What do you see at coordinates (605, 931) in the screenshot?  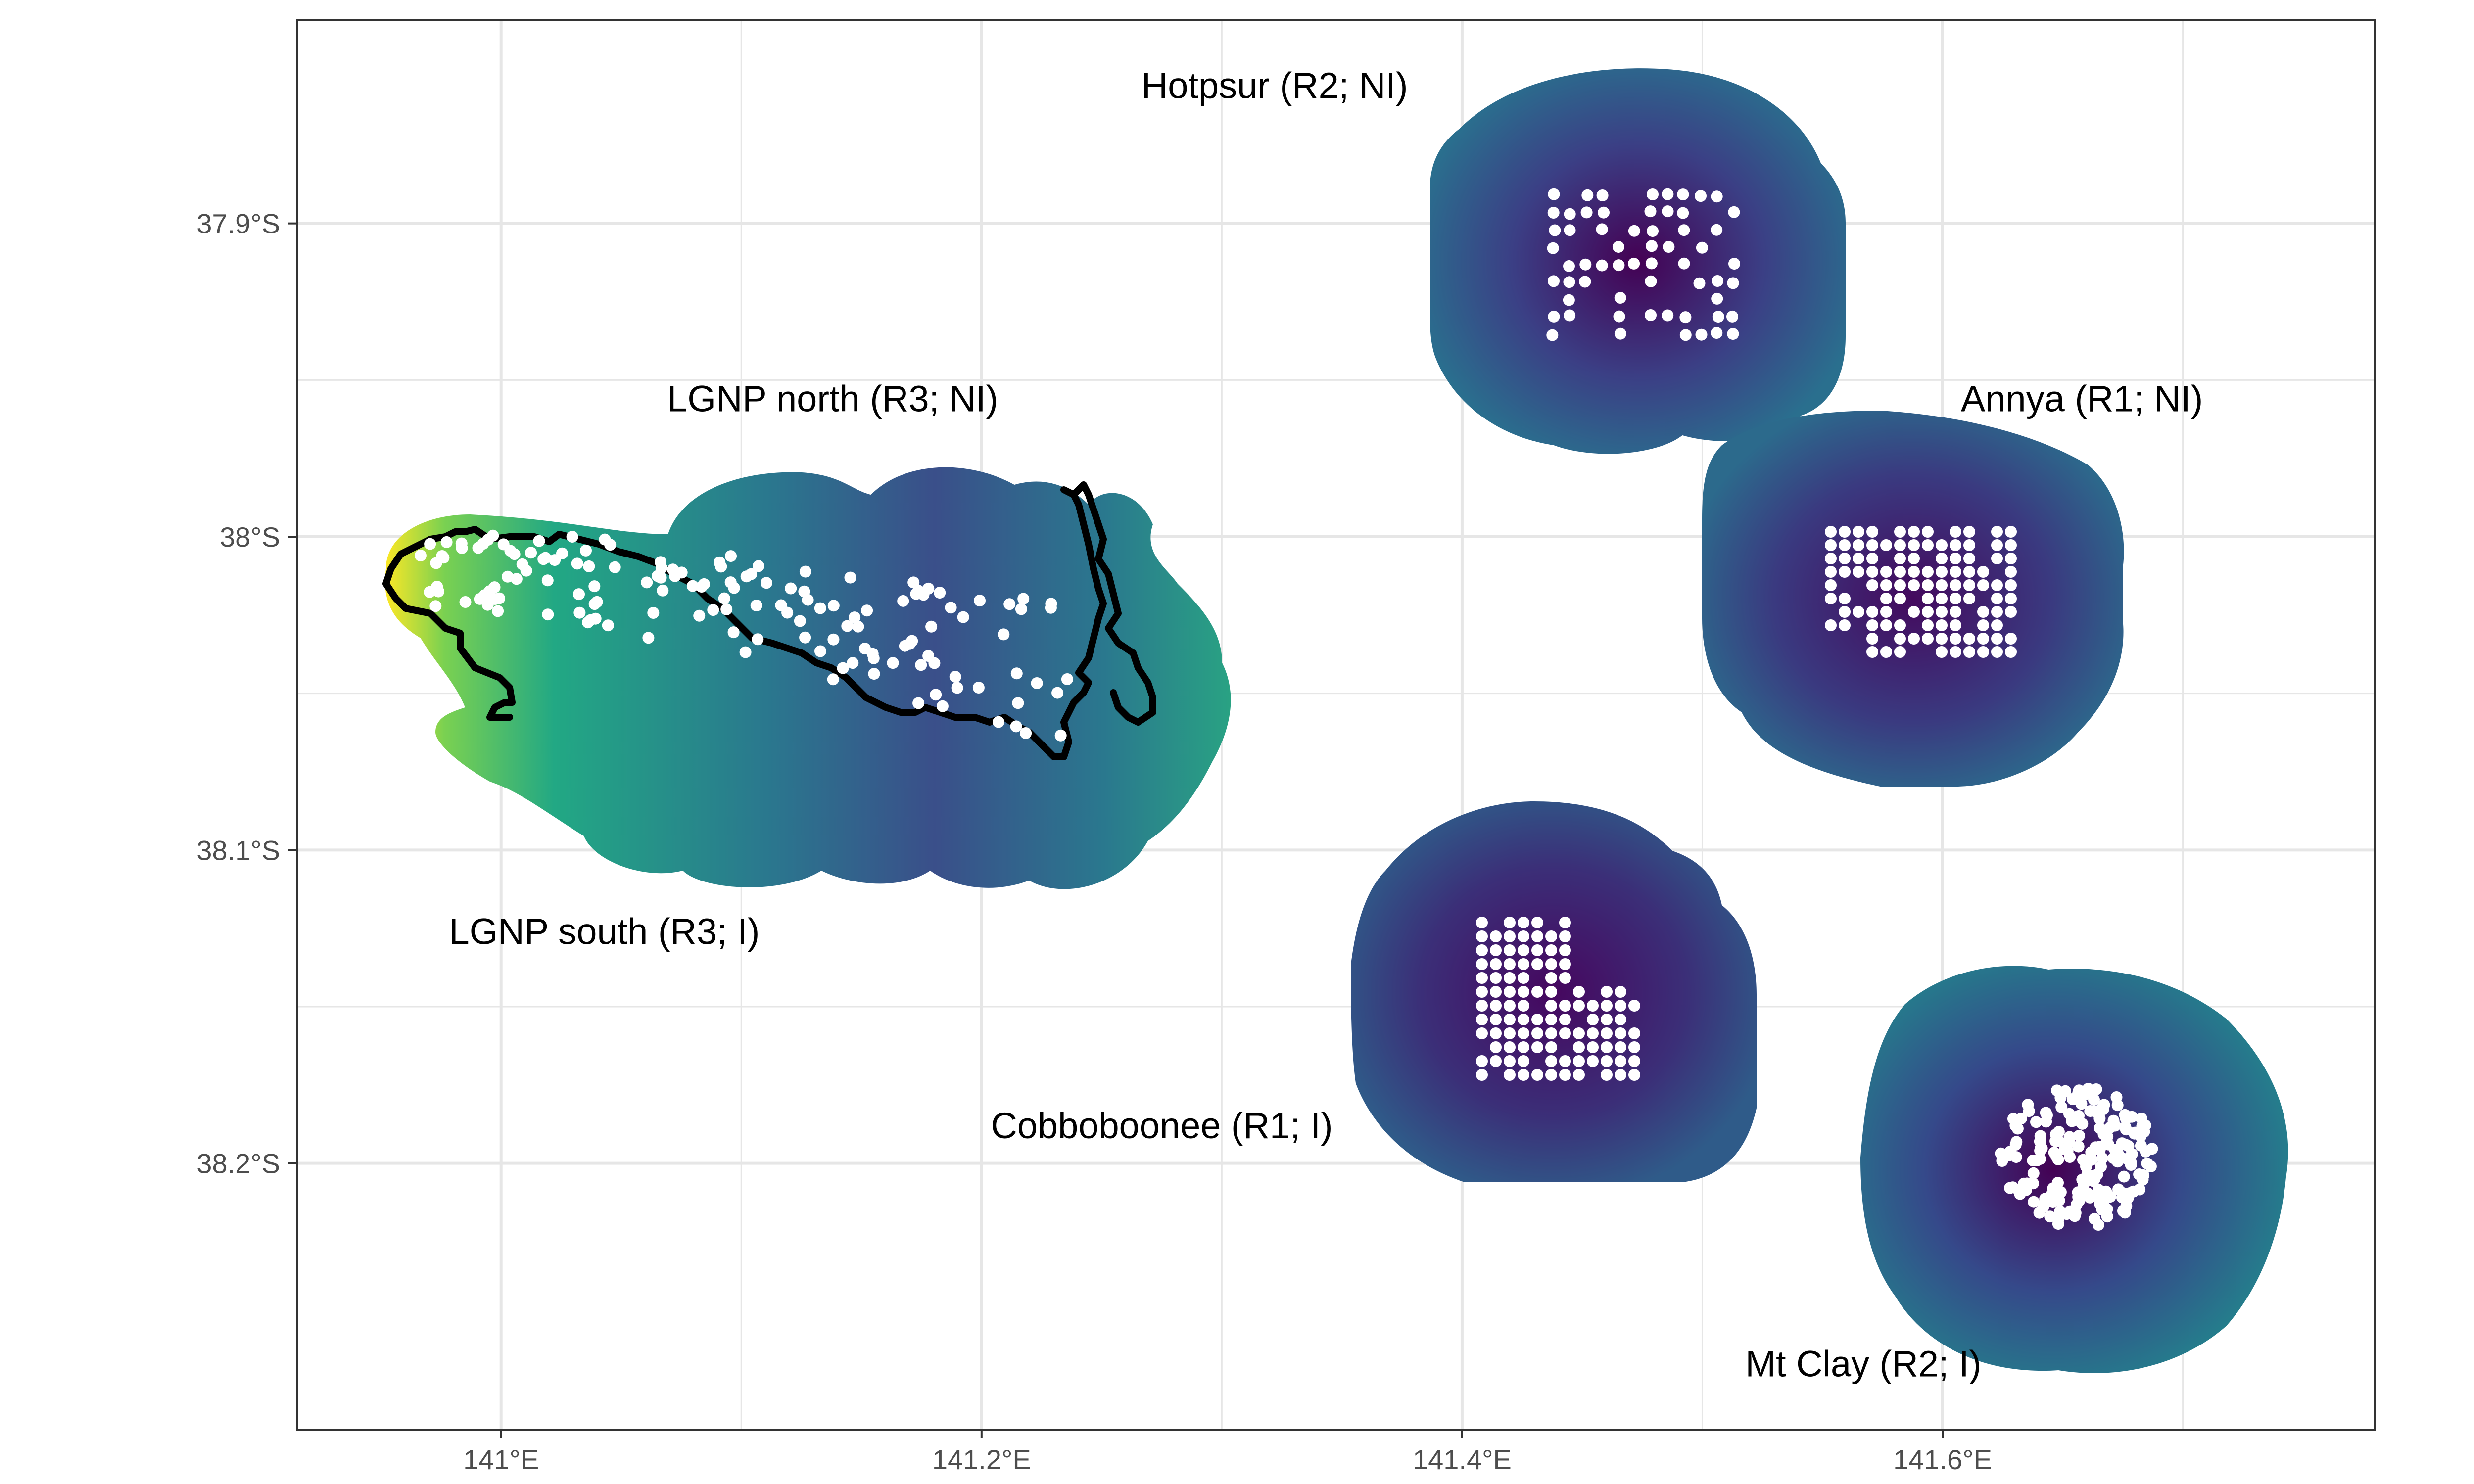 I see `region-label: LGNP south (R3; I)` at bounding box center [605, 931].